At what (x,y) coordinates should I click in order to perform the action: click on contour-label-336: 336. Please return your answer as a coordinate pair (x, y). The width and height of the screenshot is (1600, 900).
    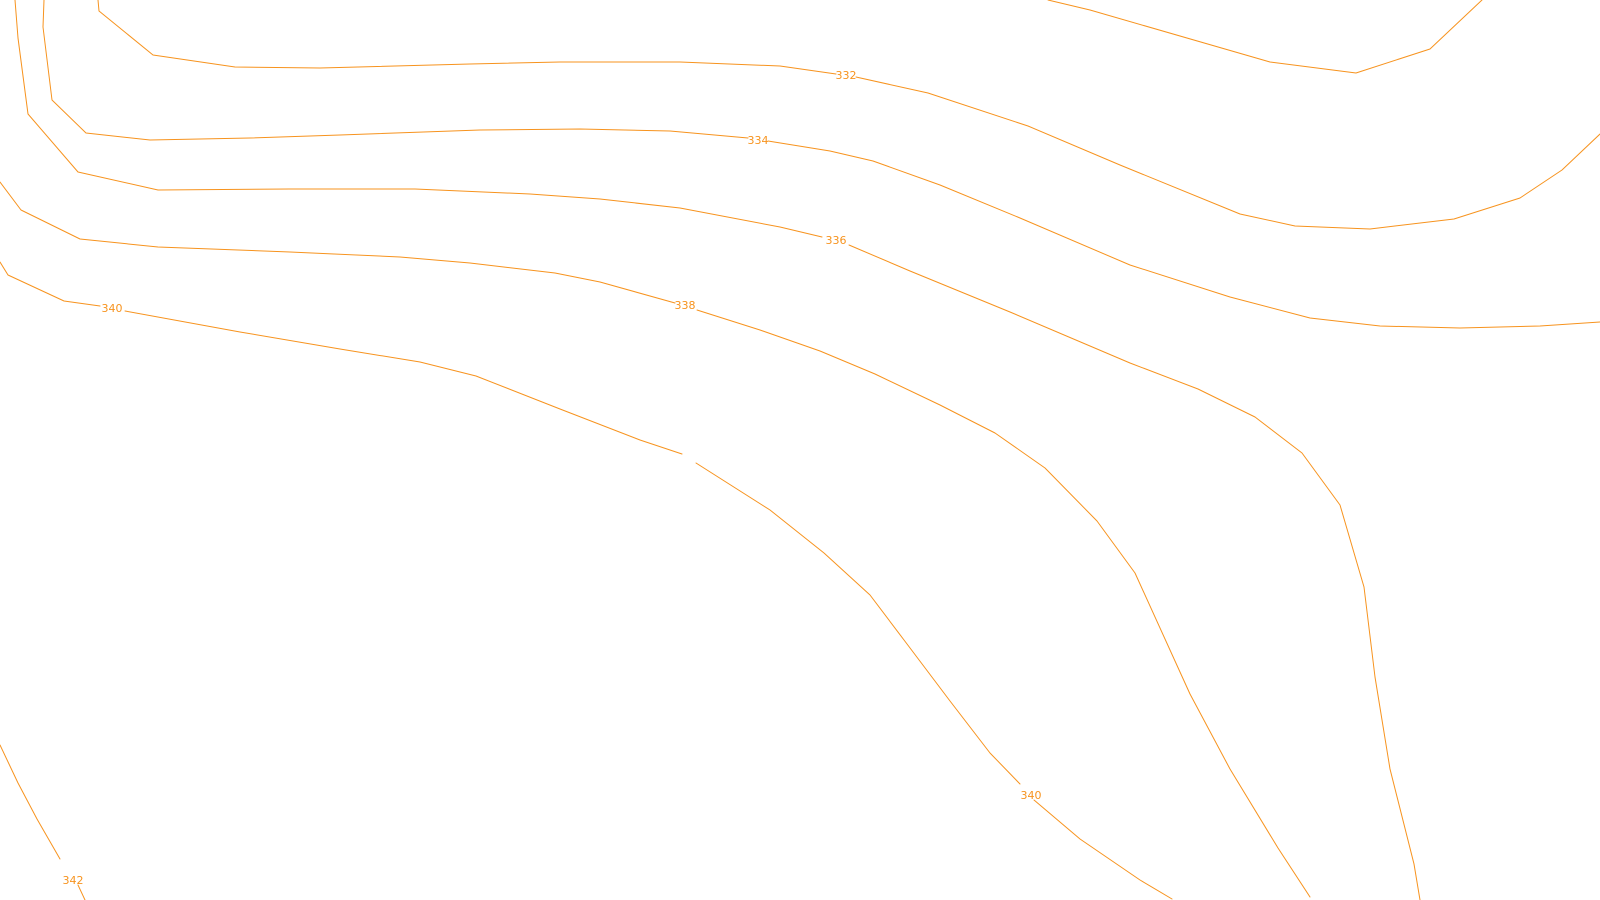
    Looking at the image, I should click on (836, 240).